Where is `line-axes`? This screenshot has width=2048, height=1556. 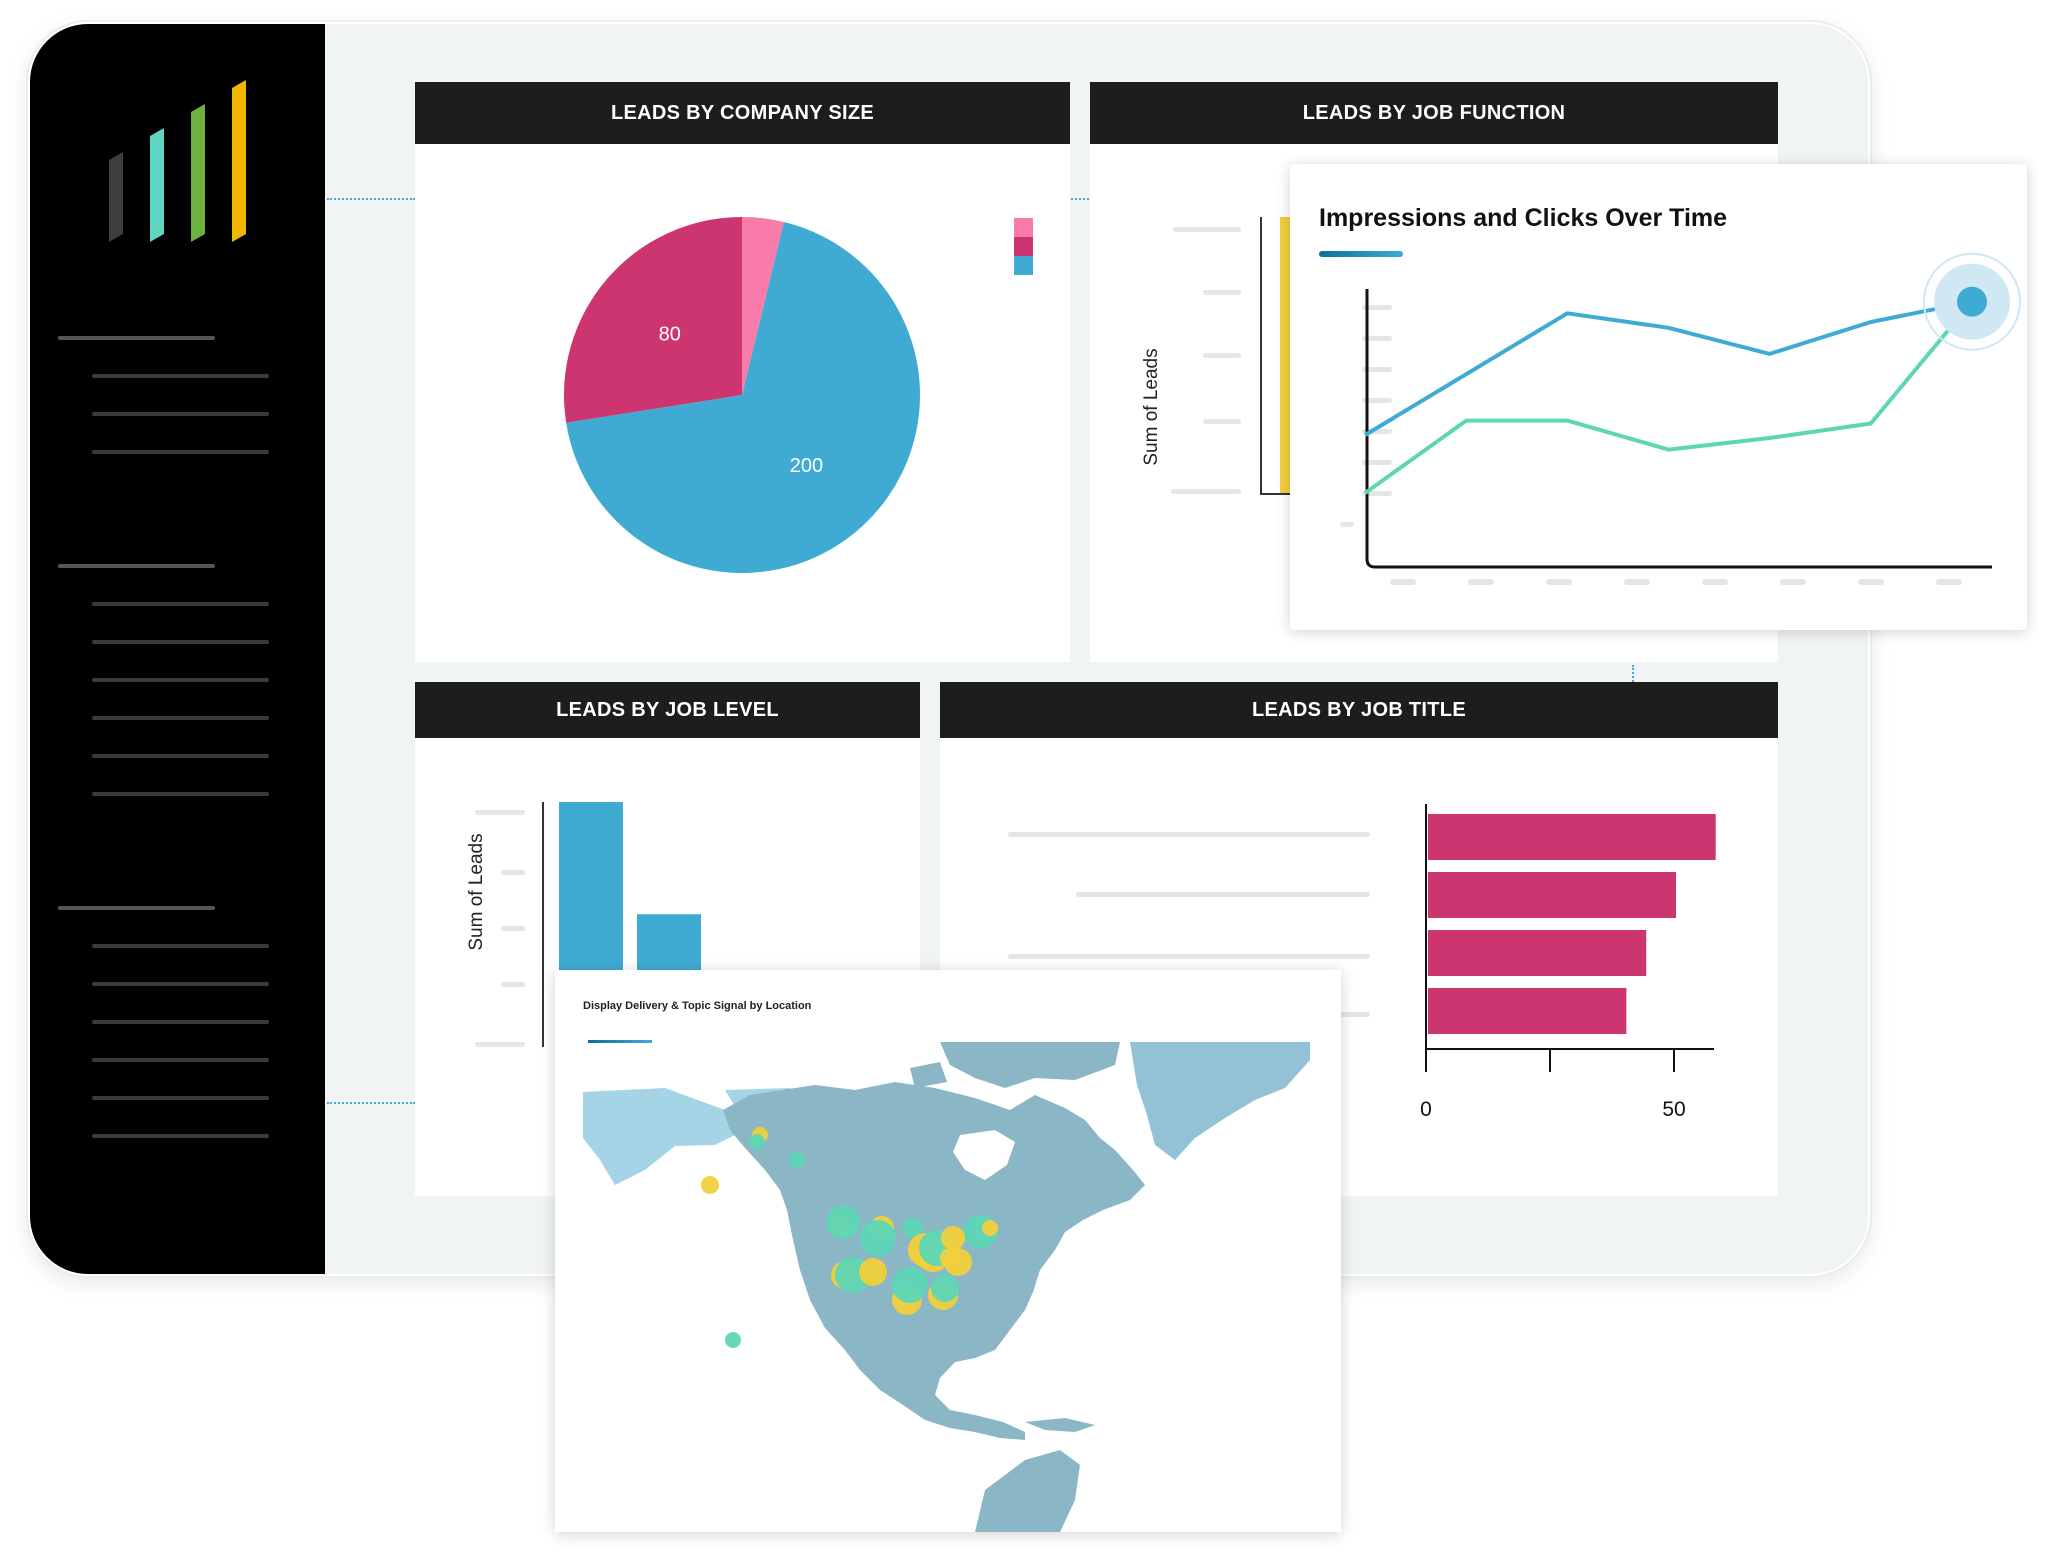
line-axes is located at coordinates (1678, 429).